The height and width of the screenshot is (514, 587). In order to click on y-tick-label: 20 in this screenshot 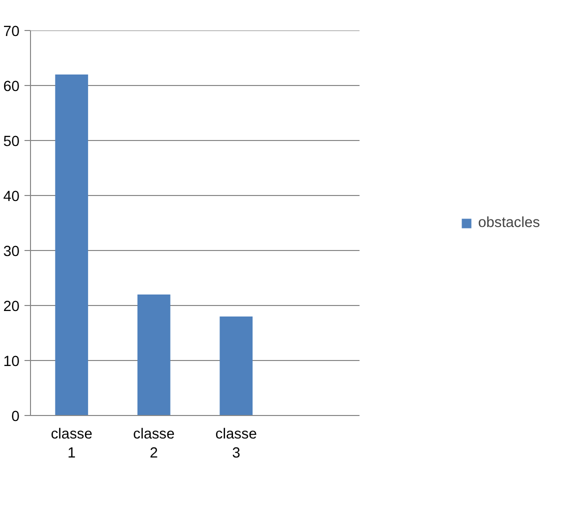, I will do `click(11, 307)`.